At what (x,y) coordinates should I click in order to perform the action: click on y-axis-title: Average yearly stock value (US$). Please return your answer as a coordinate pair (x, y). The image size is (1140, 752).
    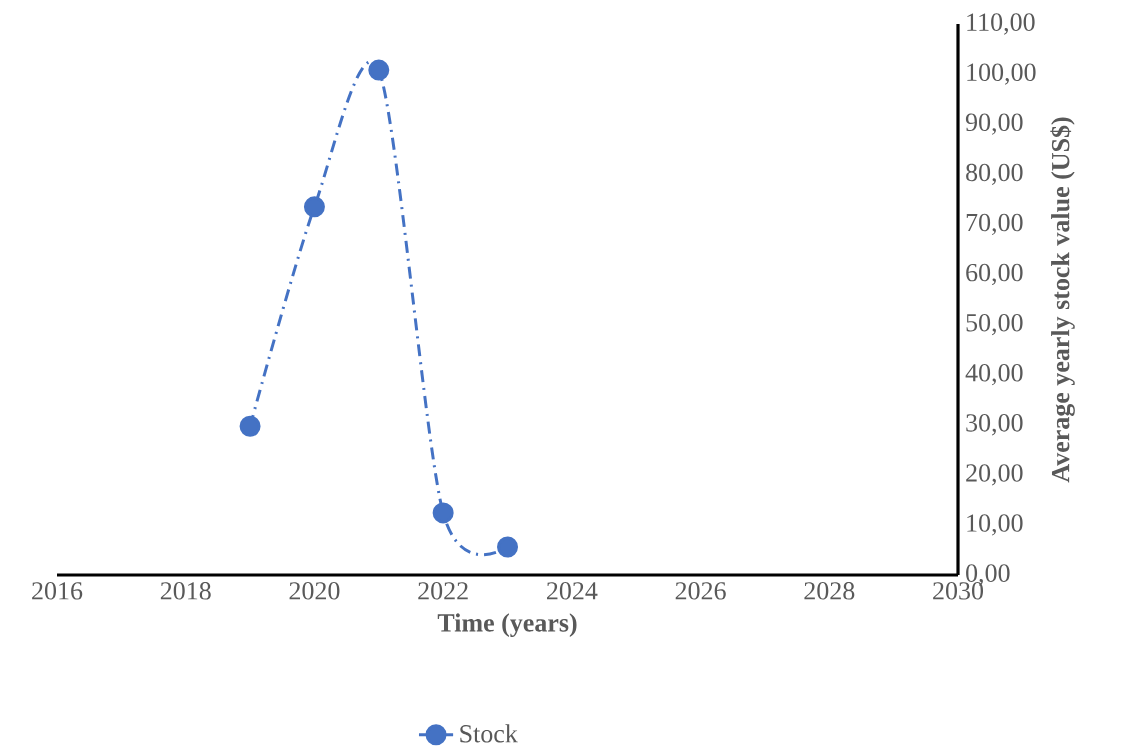
    Looking at the image, I should click on (1062, 300).